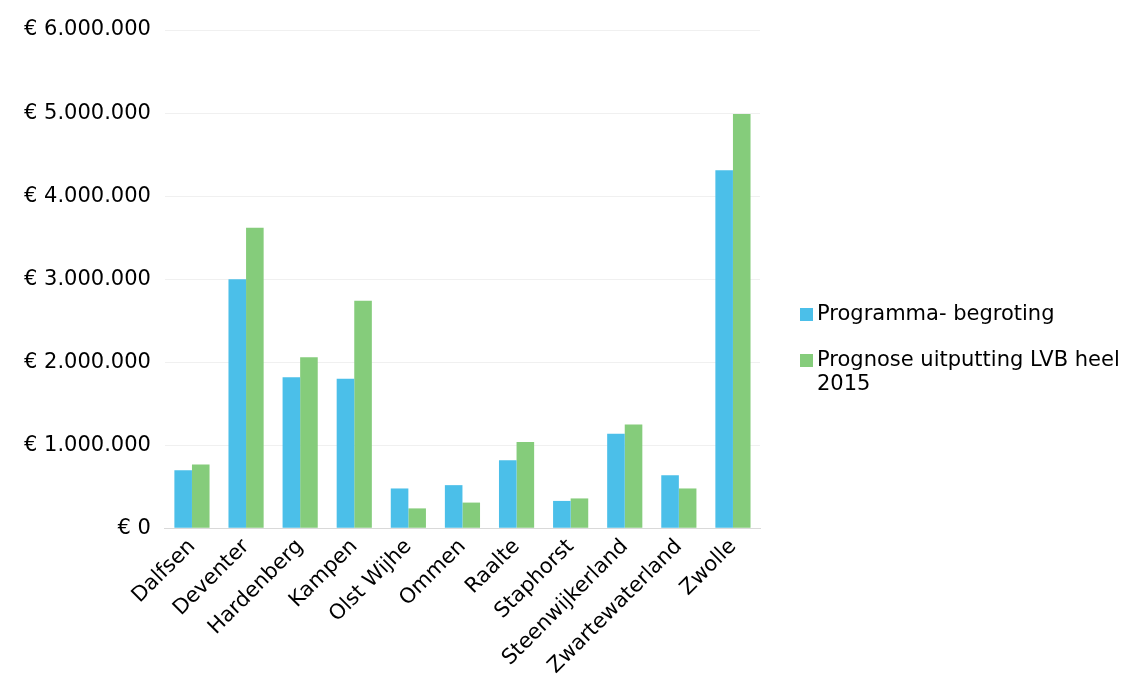 The width and height of the screenshot is (1130, 695). Describe the element at coordinates (936, 312) in the screenshot. I see `legend-label: Programma- begroting` at that location.